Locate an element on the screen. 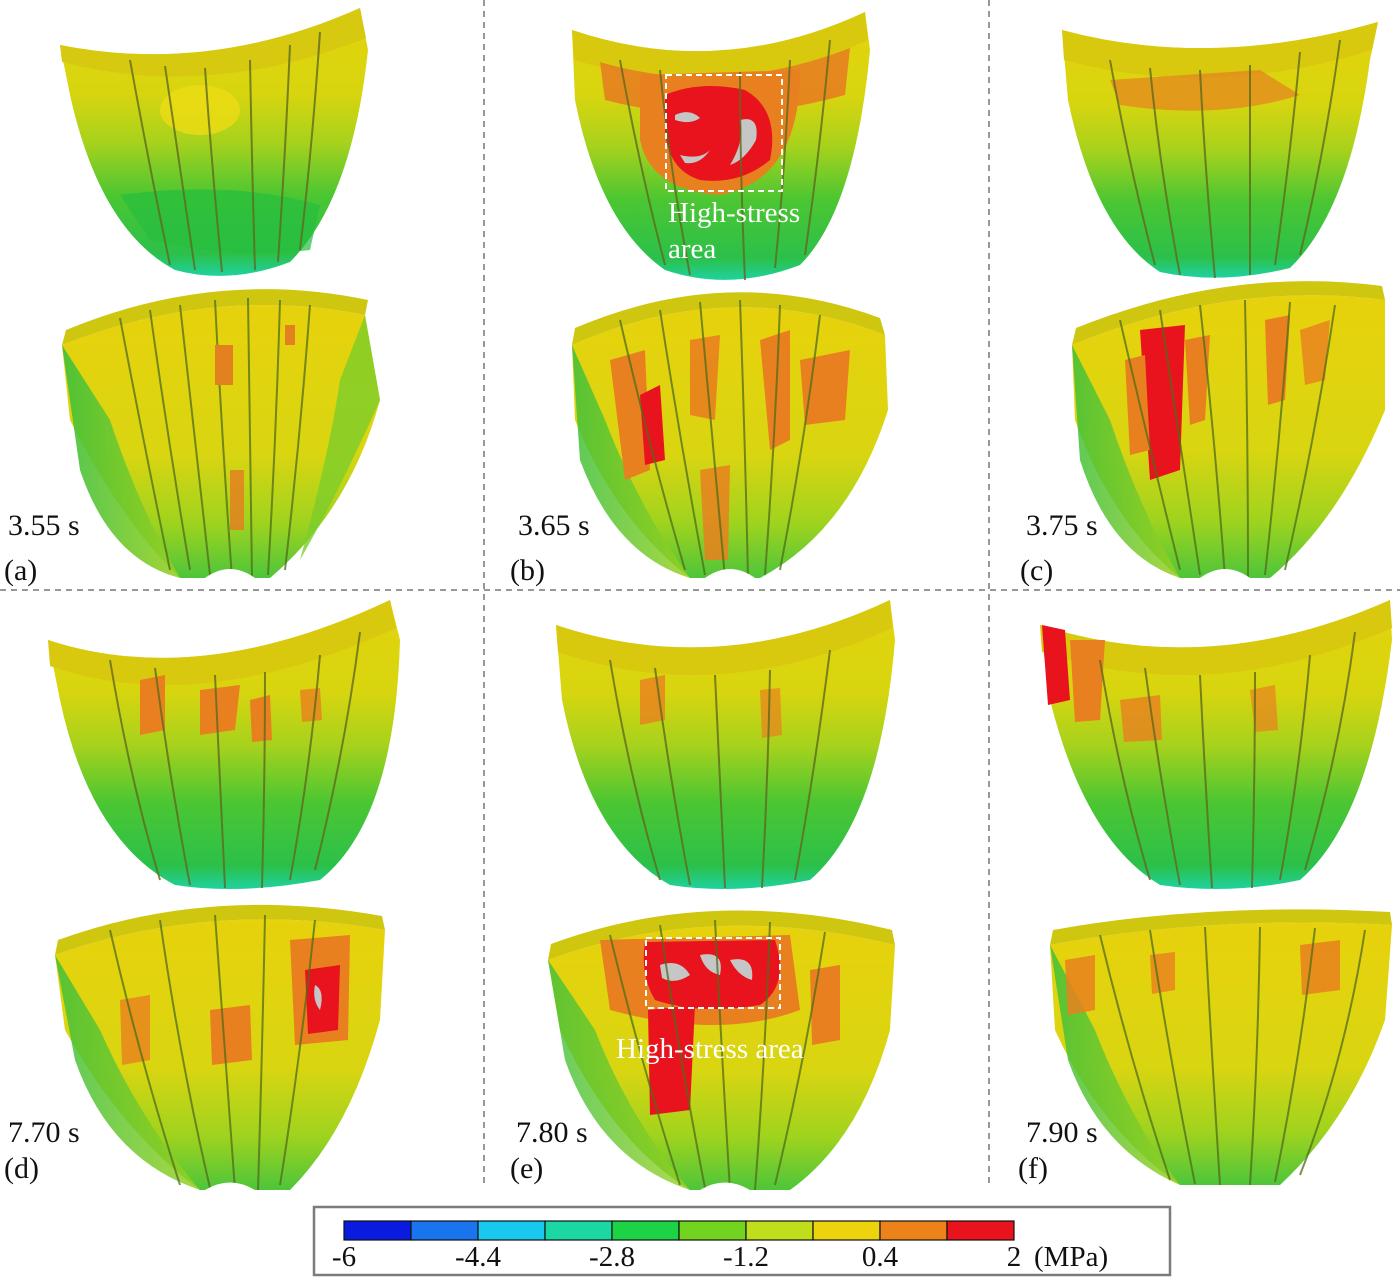  panel-b-label: (b) is located at coordinates (527, 570).